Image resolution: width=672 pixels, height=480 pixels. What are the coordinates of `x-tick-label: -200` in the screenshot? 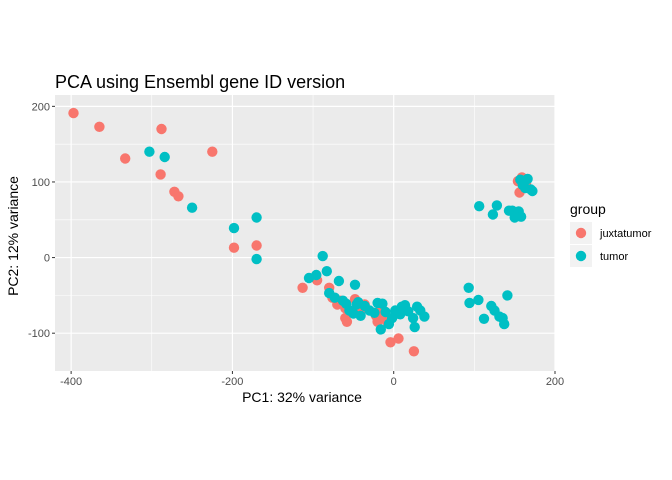 It's located at (232, 382).